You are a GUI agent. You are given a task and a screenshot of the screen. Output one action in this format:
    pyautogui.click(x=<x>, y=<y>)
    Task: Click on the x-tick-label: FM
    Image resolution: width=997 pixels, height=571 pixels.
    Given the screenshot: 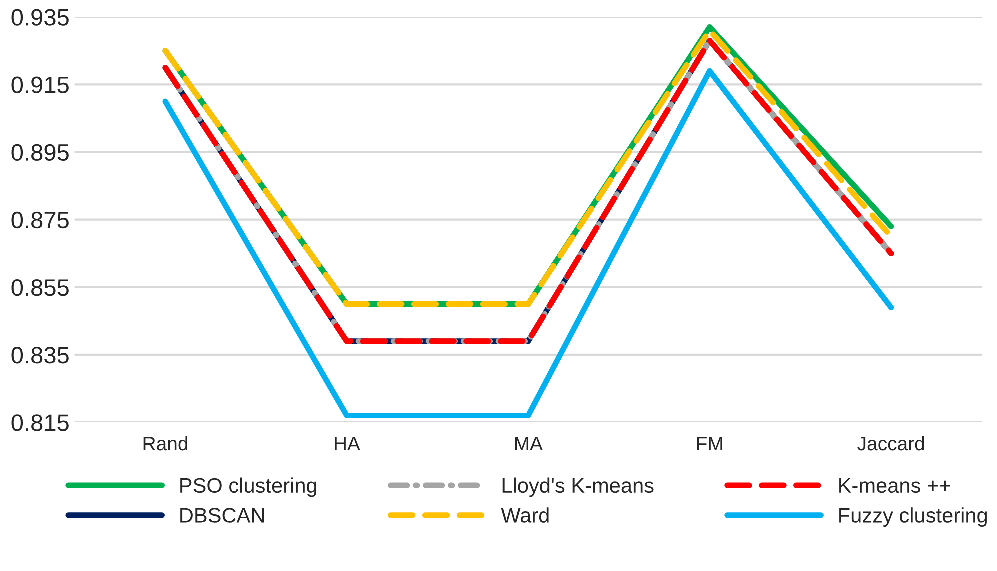 What is the action you would take?
    pyautogui.click(x=709, y=444)
    